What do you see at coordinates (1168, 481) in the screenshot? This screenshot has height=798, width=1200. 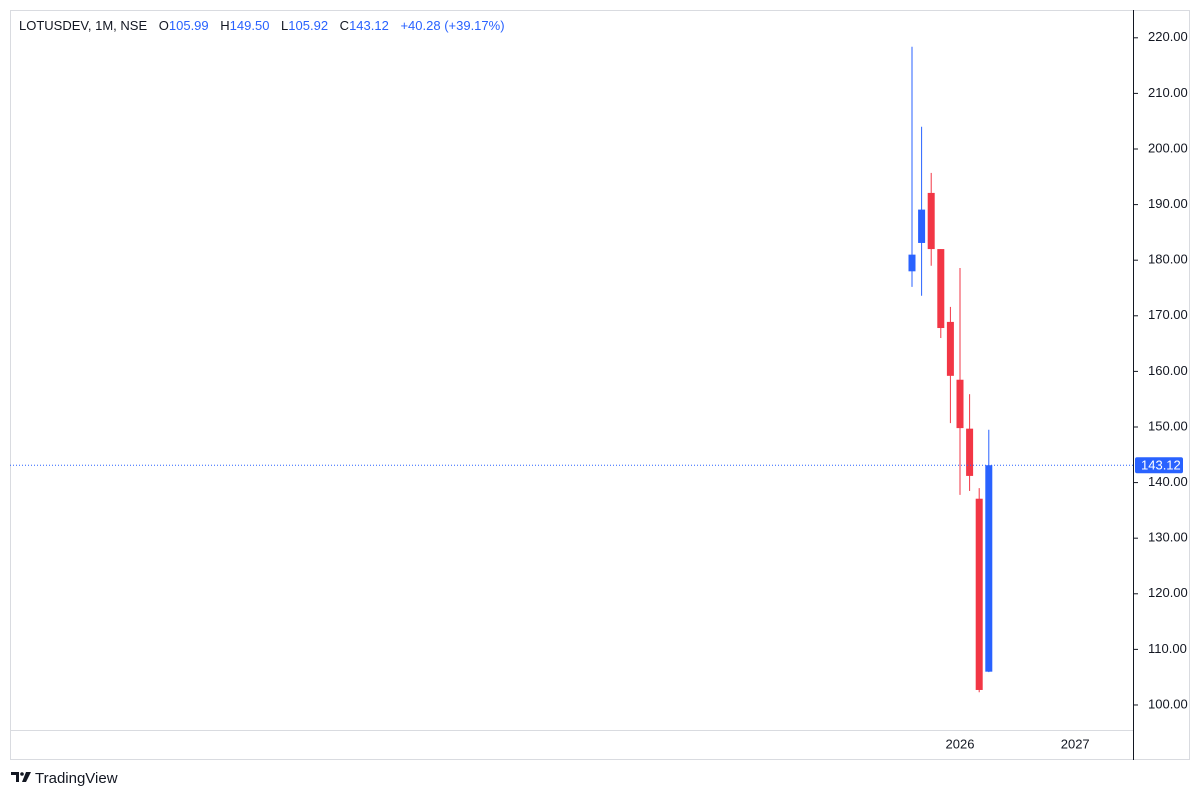 I see `y-tick-label: 140.00` at bounding box center [1168, 481].